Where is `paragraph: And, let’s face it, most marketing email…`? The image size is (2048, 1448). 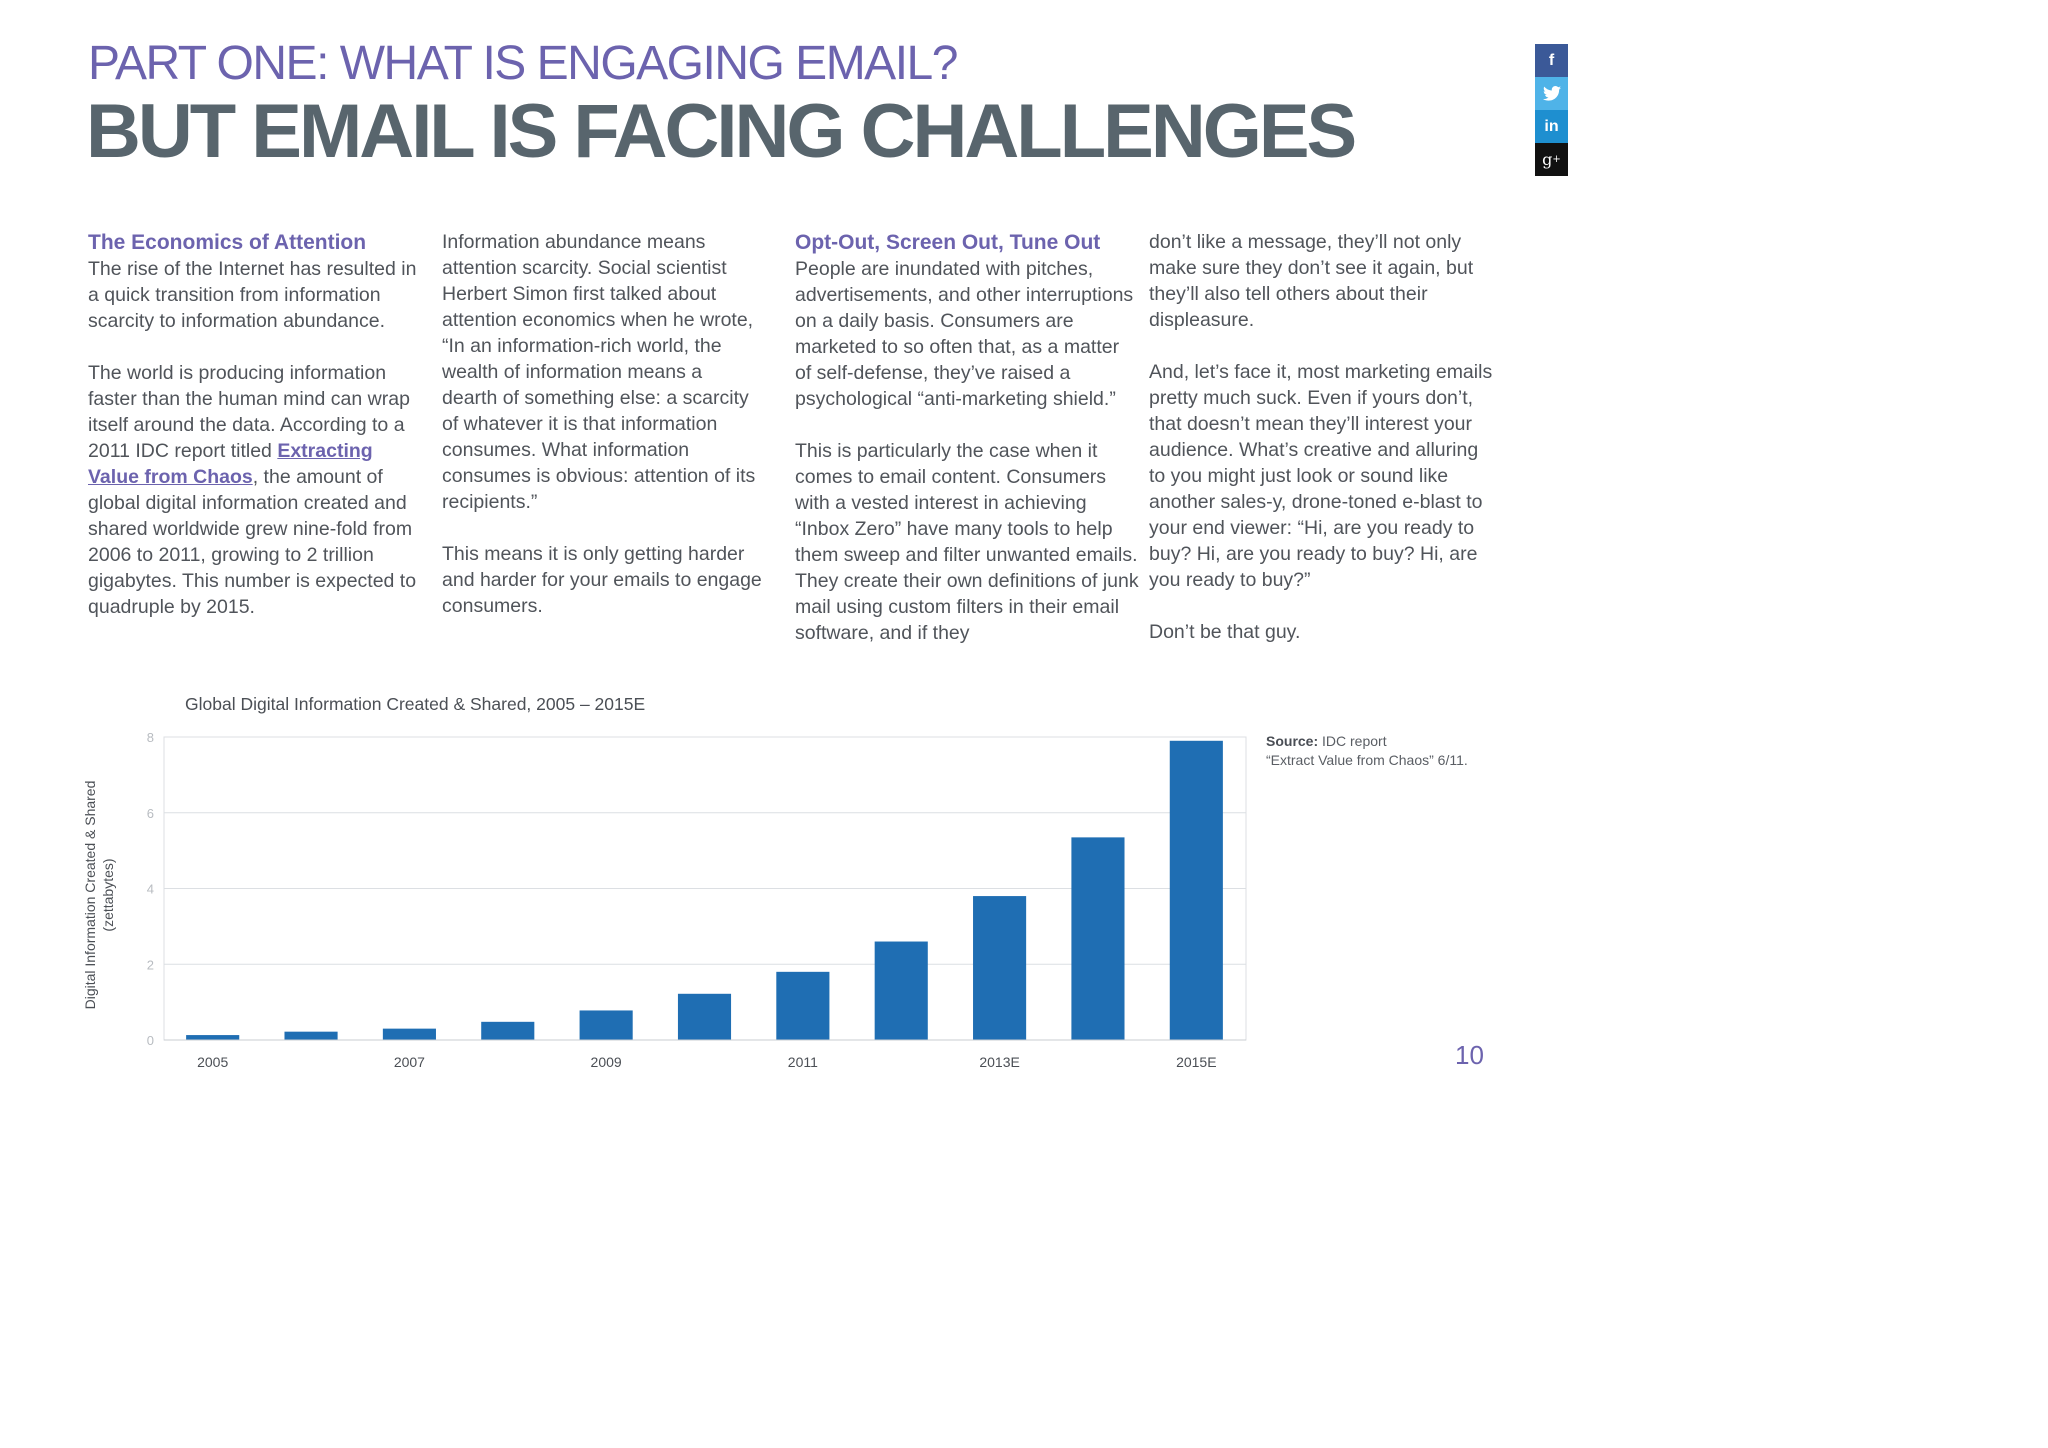 paragraph: And, let’s face it, most marketing email… is located at coordinates (1321, 476).